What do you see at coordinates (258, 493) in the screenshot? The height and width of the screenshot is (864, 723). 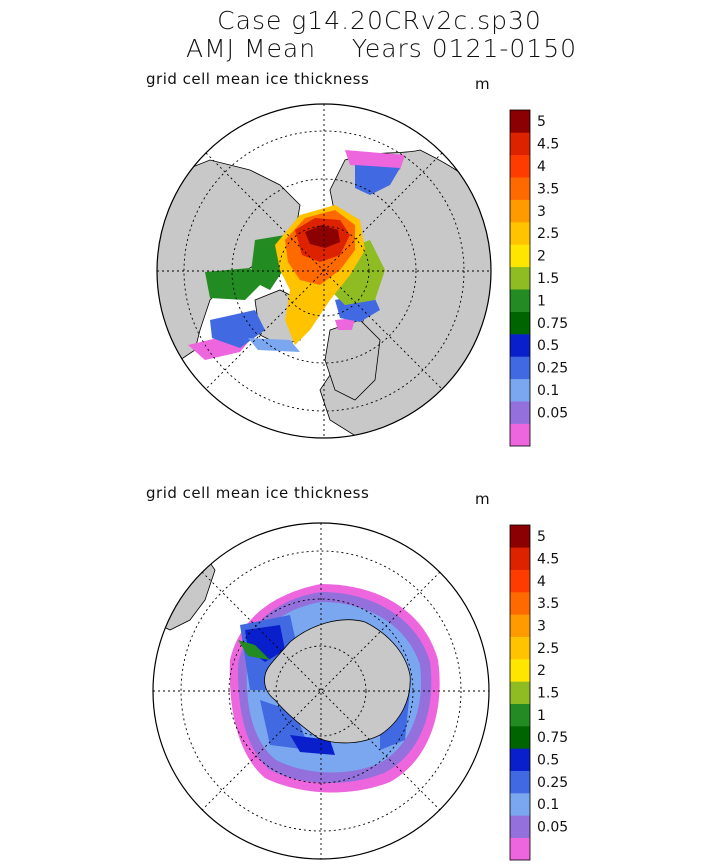 I see `panel2-title: grid cell mean ice thickness` at bounding box center [258, 493].